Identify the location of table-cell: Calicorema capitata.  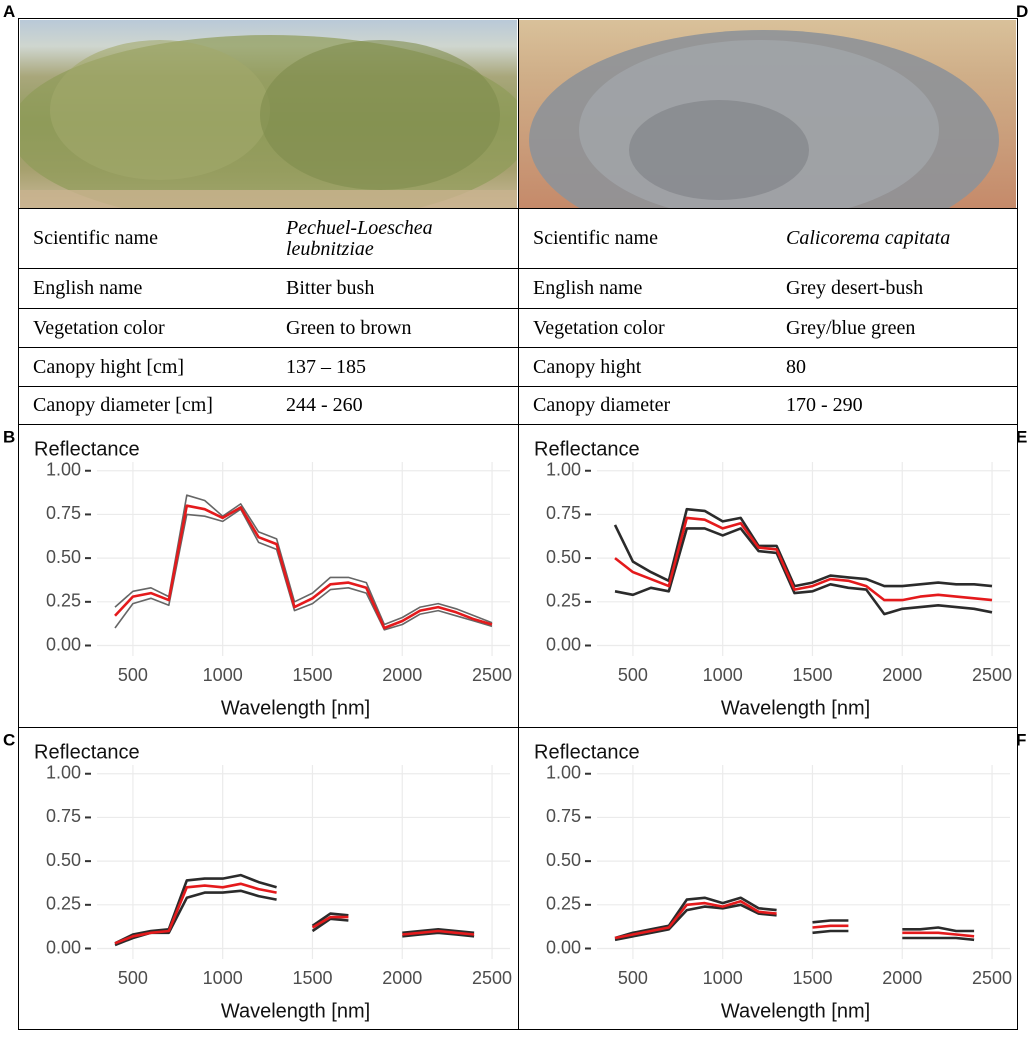
(902, 238).